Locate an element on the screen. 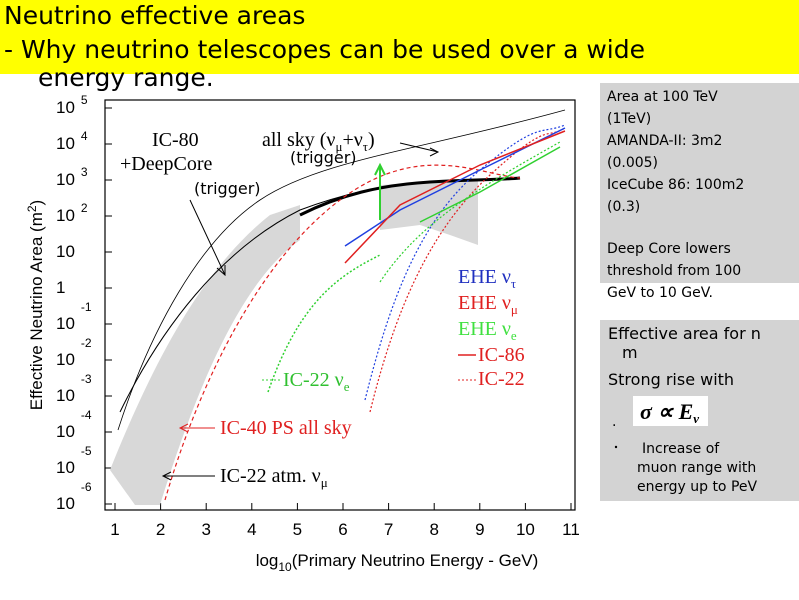 Image resolution: width=799 pixels, height=600 pixels. annotation: all sky (νμ+ντ) is located at coordinates (318, 141).